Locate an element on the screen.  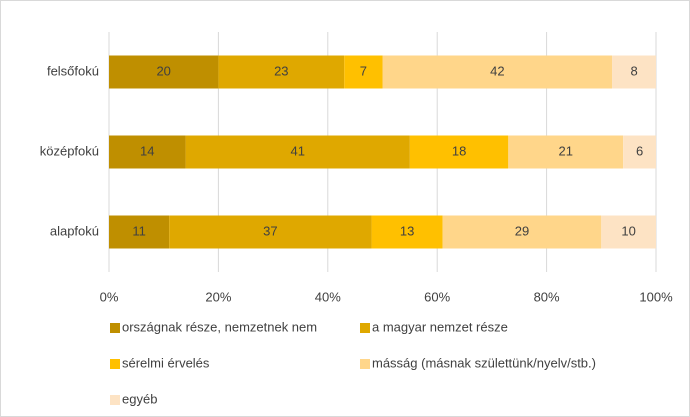
x-tick-label: 0% is located at coordinates (109, 296).